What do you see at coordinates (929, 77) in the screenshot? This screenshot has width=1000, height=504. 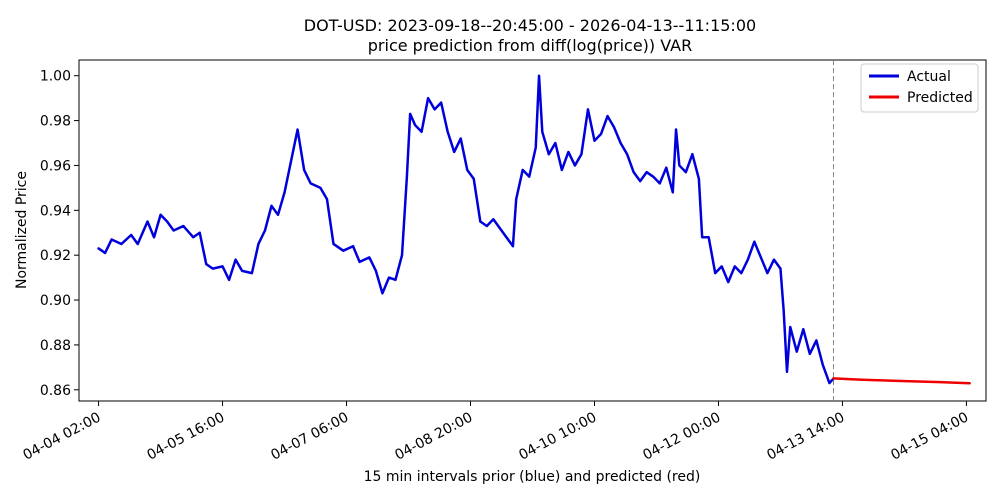 I see `legend-label-actual: Actual` at bounding box center [929, 77].